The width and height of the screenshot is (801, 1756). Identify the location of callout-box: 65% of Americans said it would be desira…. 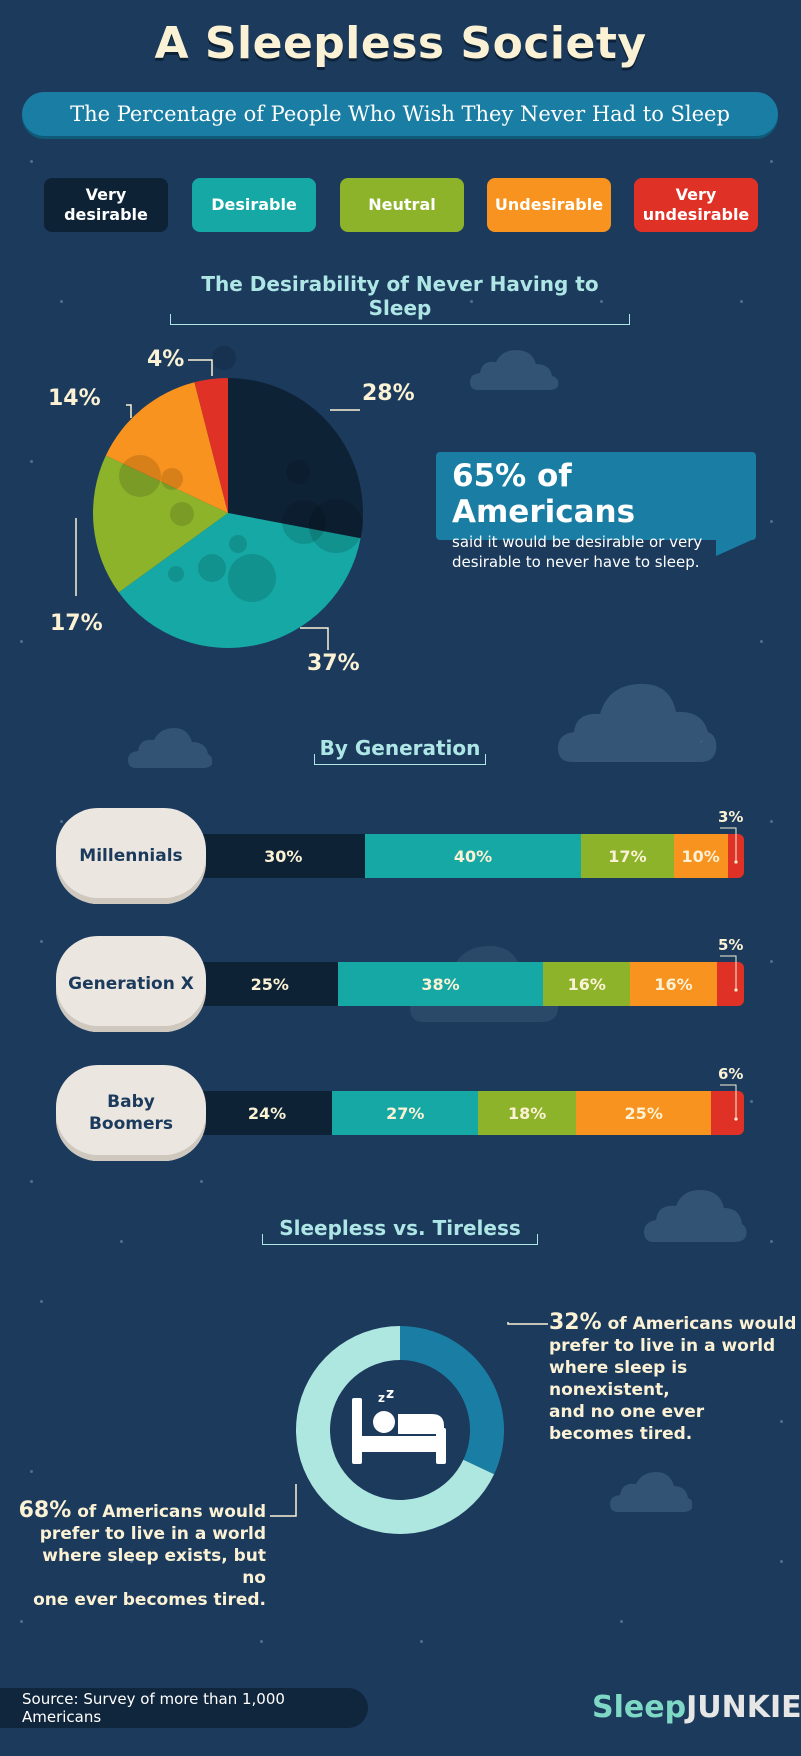
(596, 511).